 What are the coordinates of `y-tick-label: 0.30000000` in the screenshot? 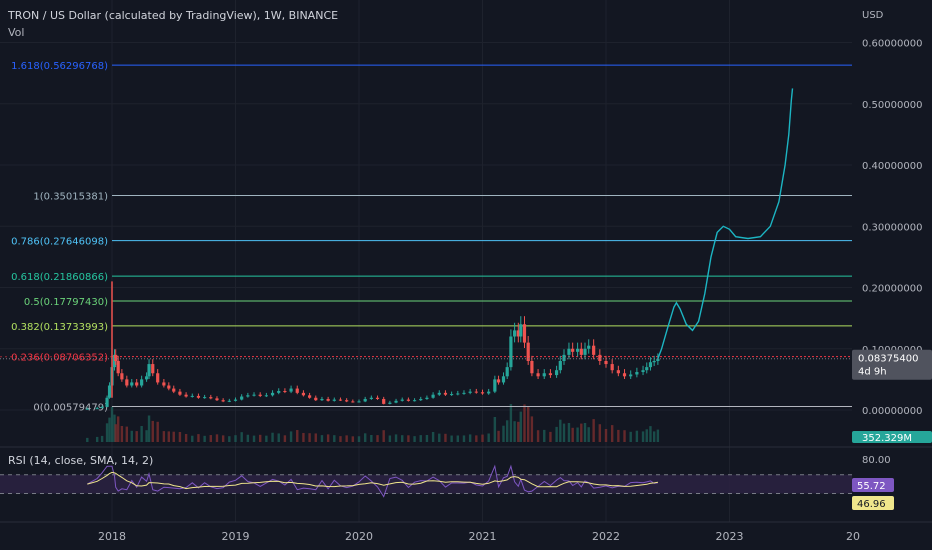 It's located at (892, 227).